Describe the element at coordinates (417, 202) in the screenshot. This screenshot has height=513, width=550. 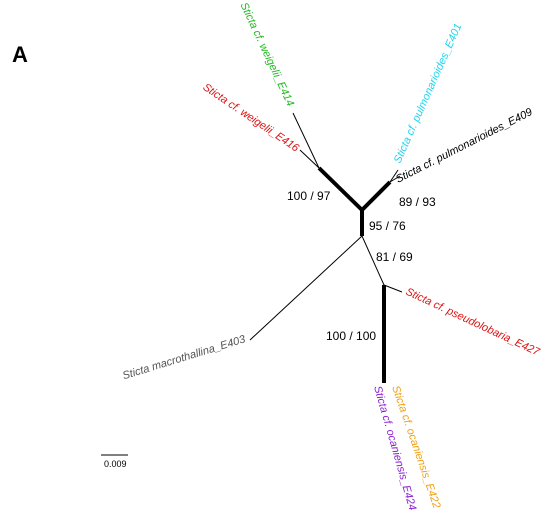
I see `support-pulmonarioides-clade: 89 / 93` at that location.